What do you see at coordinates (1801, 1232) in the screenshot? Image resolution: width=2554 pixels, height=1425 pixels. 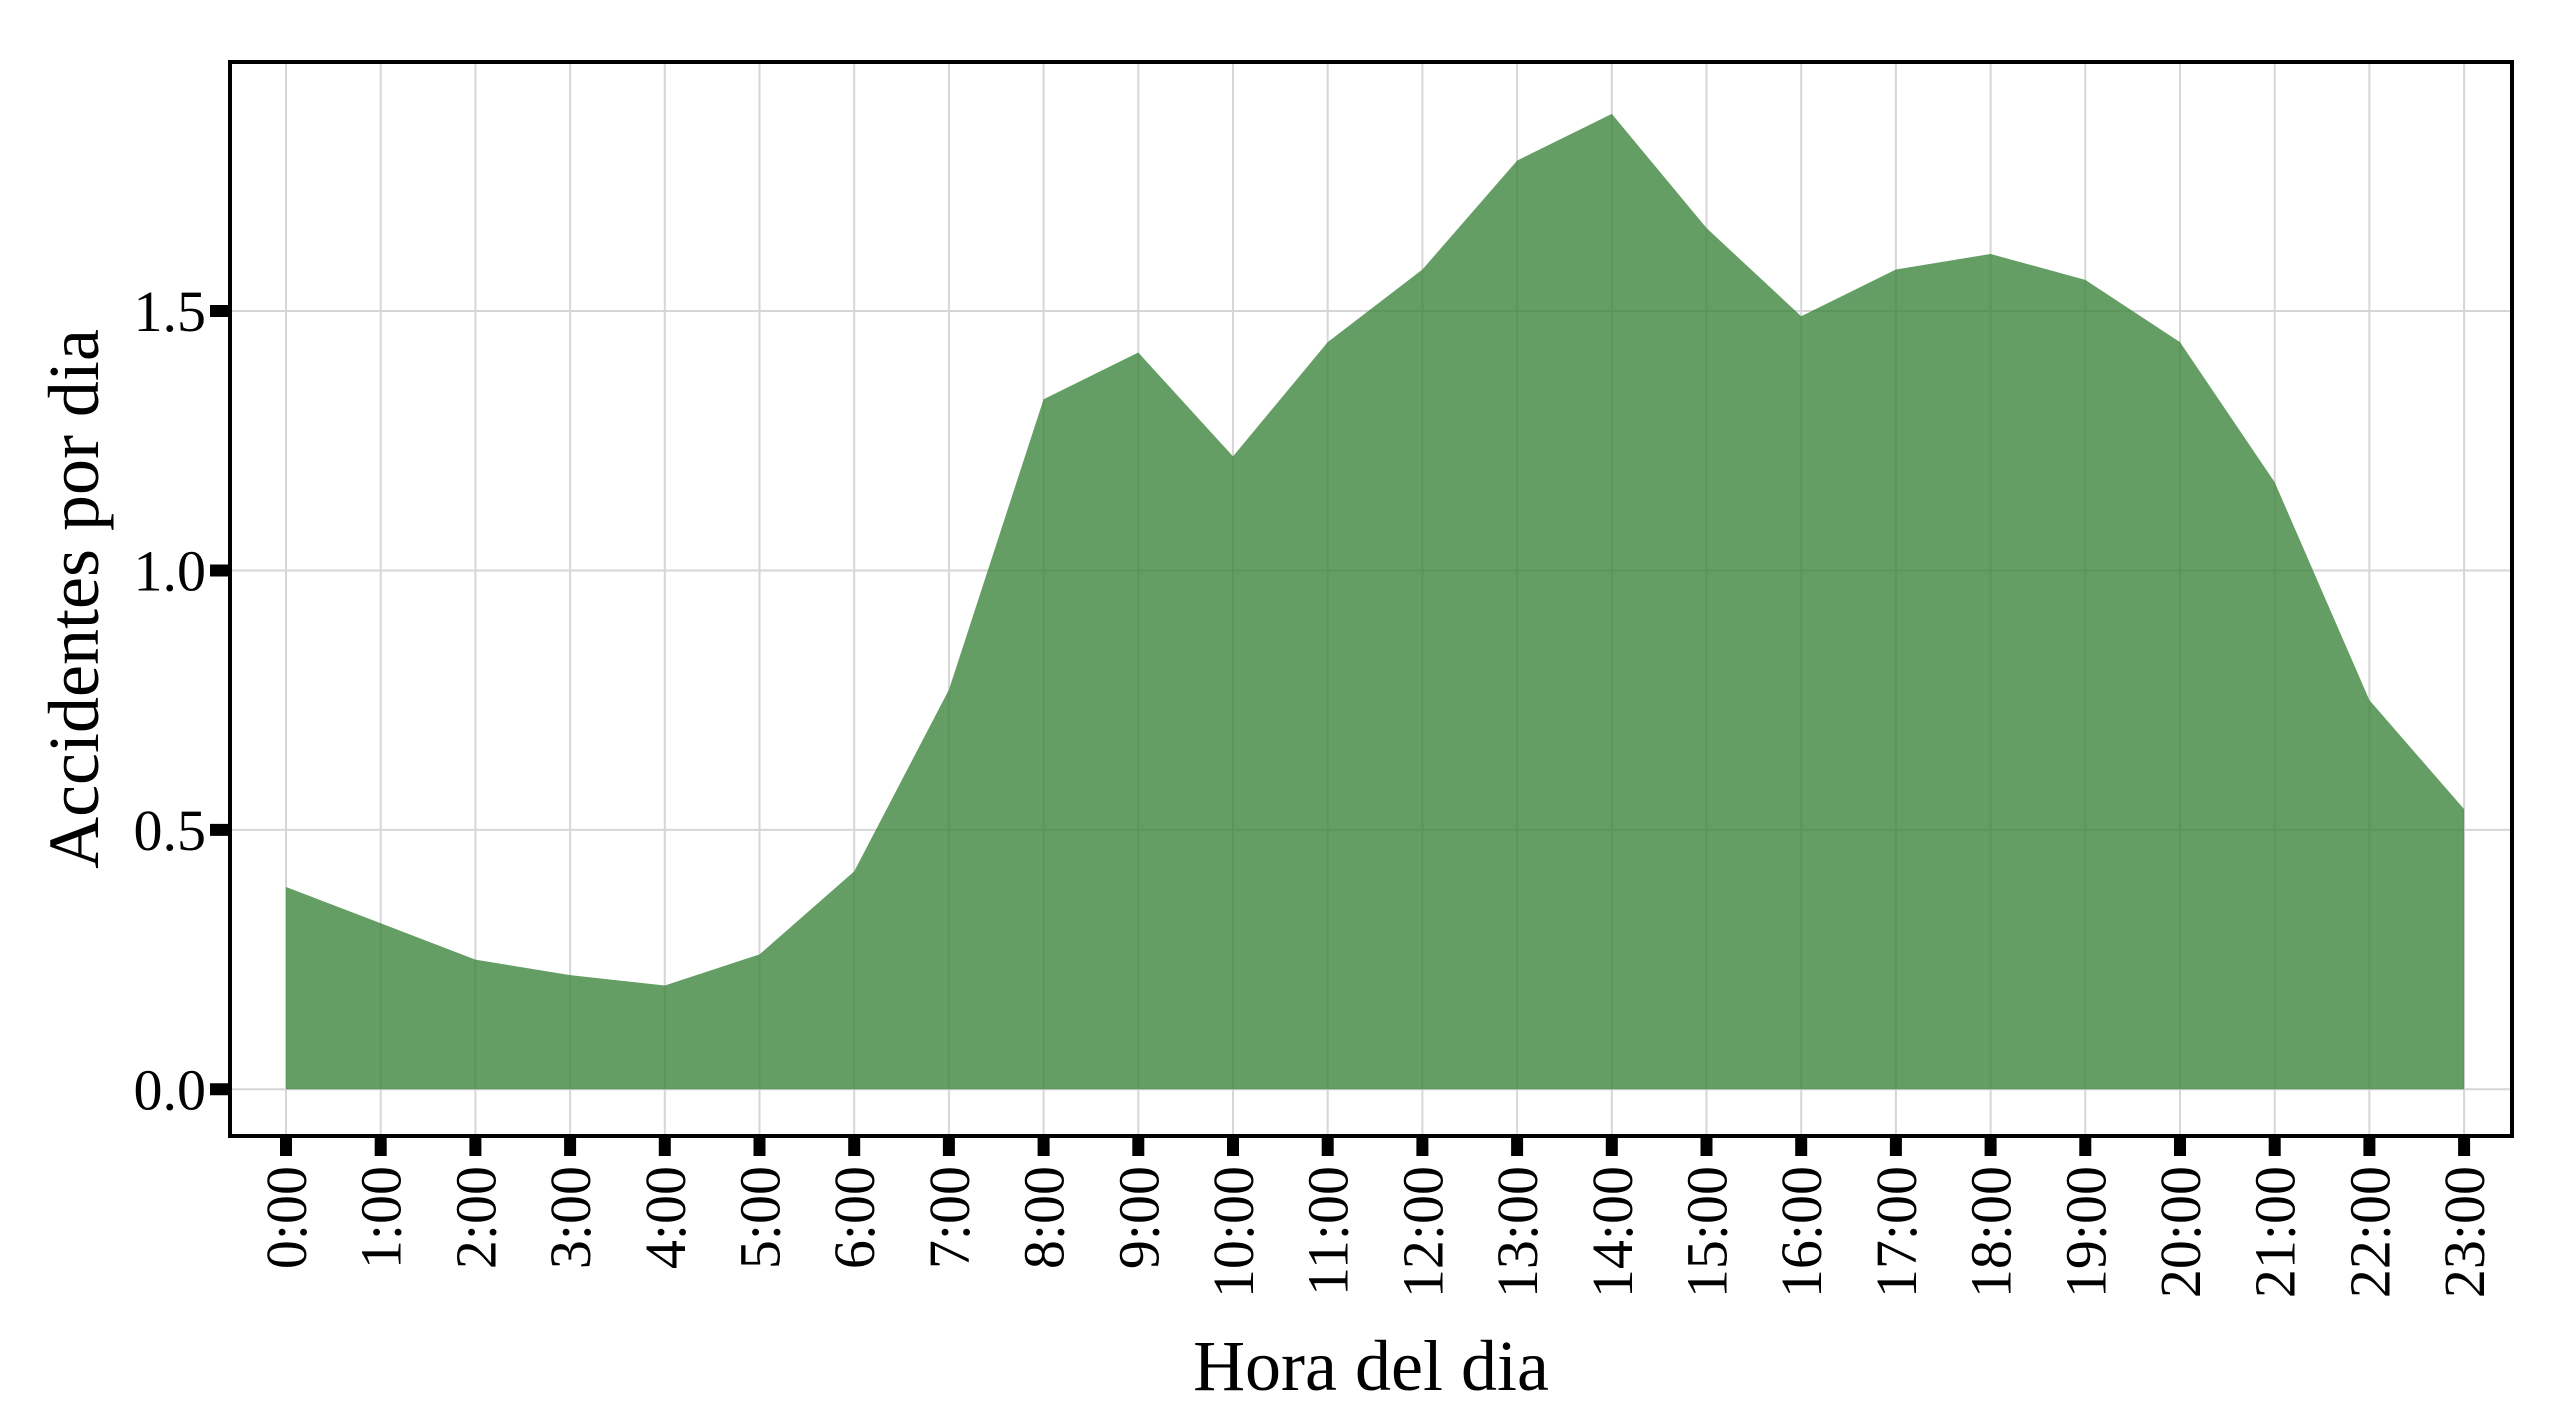 I see `x-tick-label: 16:00` at bounding box center [1801, 1232].